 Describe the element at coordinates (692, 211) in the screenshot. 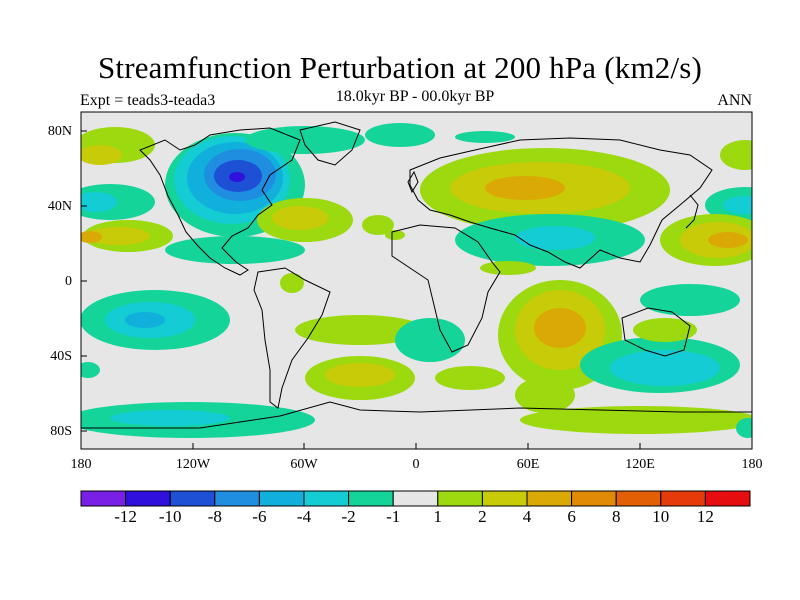

I see `coastline-japan` at that location.